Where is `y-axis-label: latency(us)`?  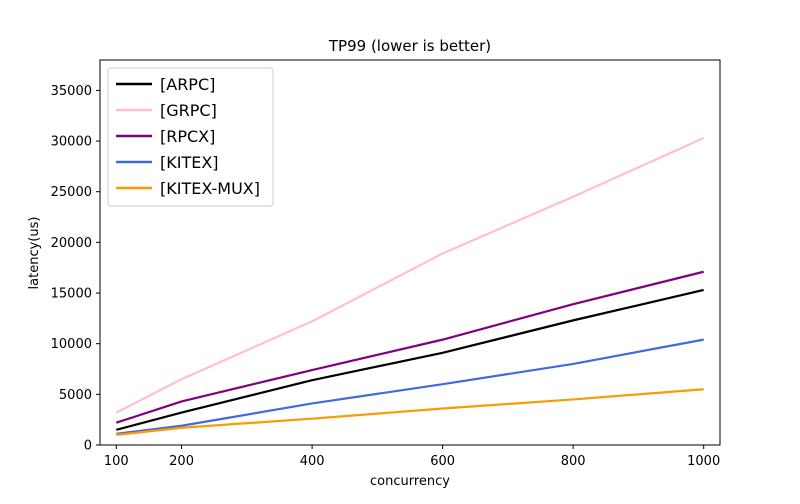 y-axis-label: latency(us) is located at coordinates (34, 253).